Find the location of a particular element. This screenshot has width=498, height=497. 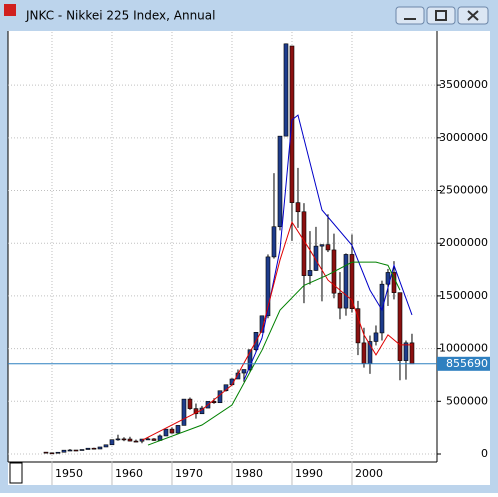

close-glyph is located at coordinates (473, 15).